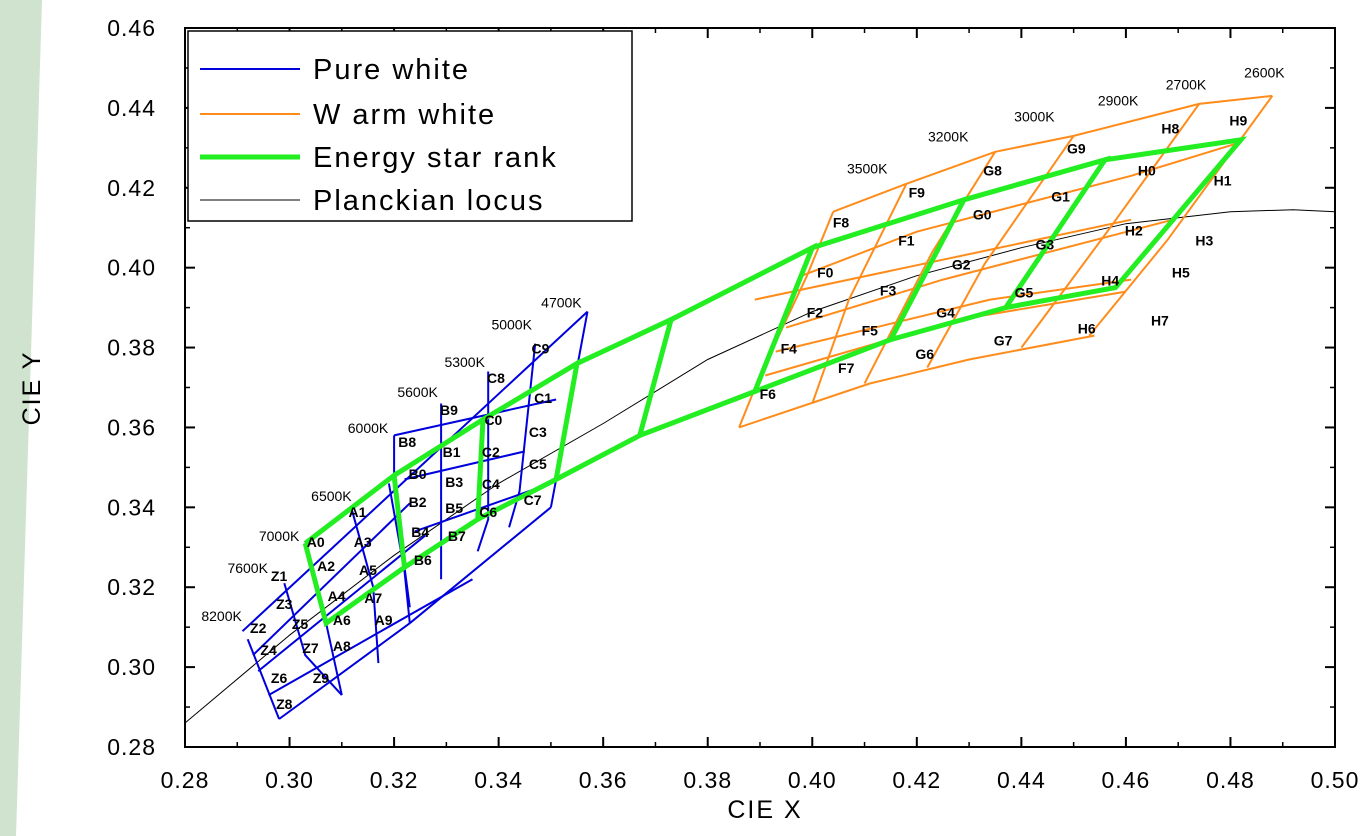 The height and width of the screenshot is (836, 1370). I want to click on x-tick-label: 0.38, so click(707, 780).